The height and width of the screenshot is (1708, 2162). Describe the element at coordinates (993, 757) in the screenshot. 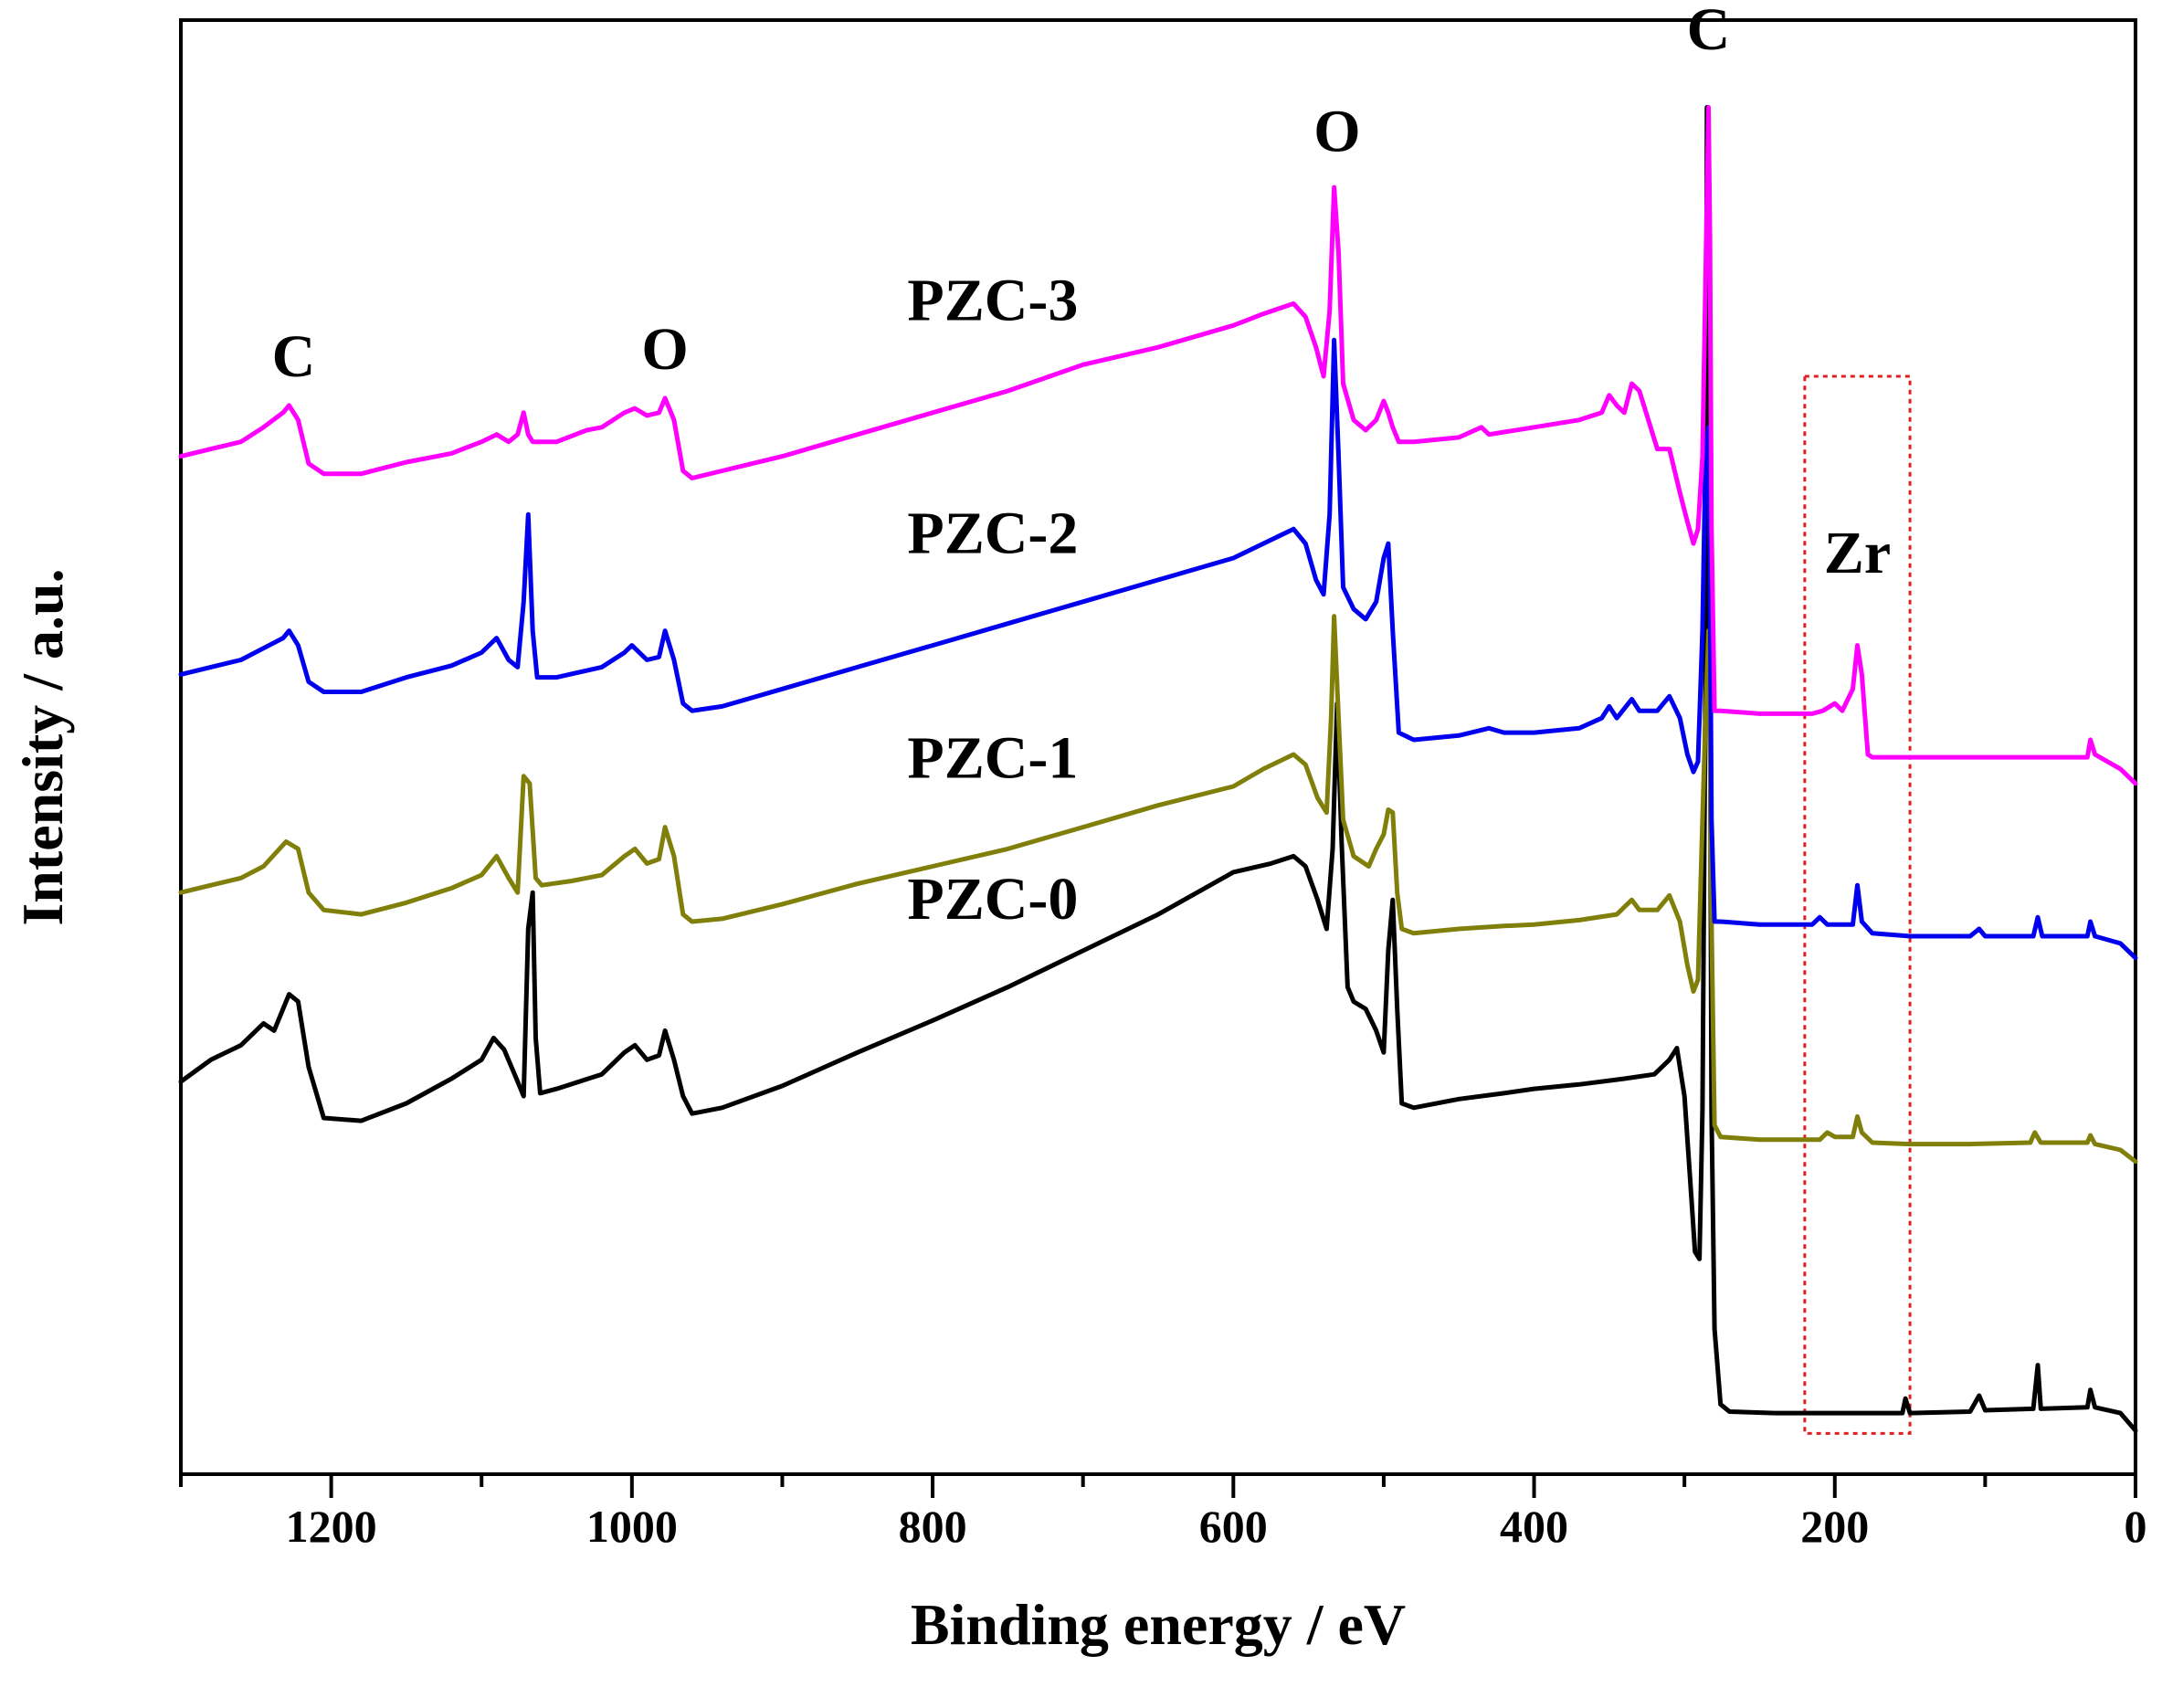

I see `series-label-pzc-1: PZC-1` at that location.